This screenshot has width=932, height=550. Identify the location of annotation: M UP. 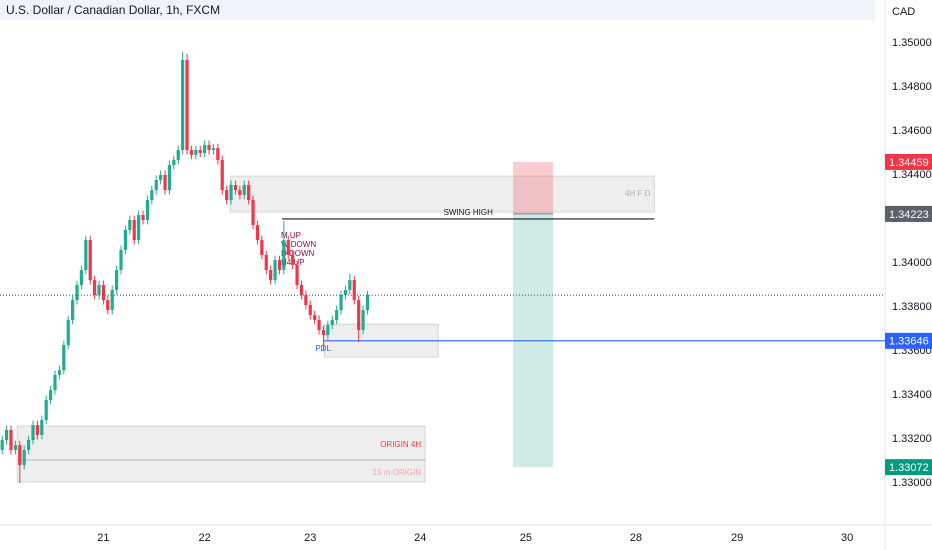
(291, 235).